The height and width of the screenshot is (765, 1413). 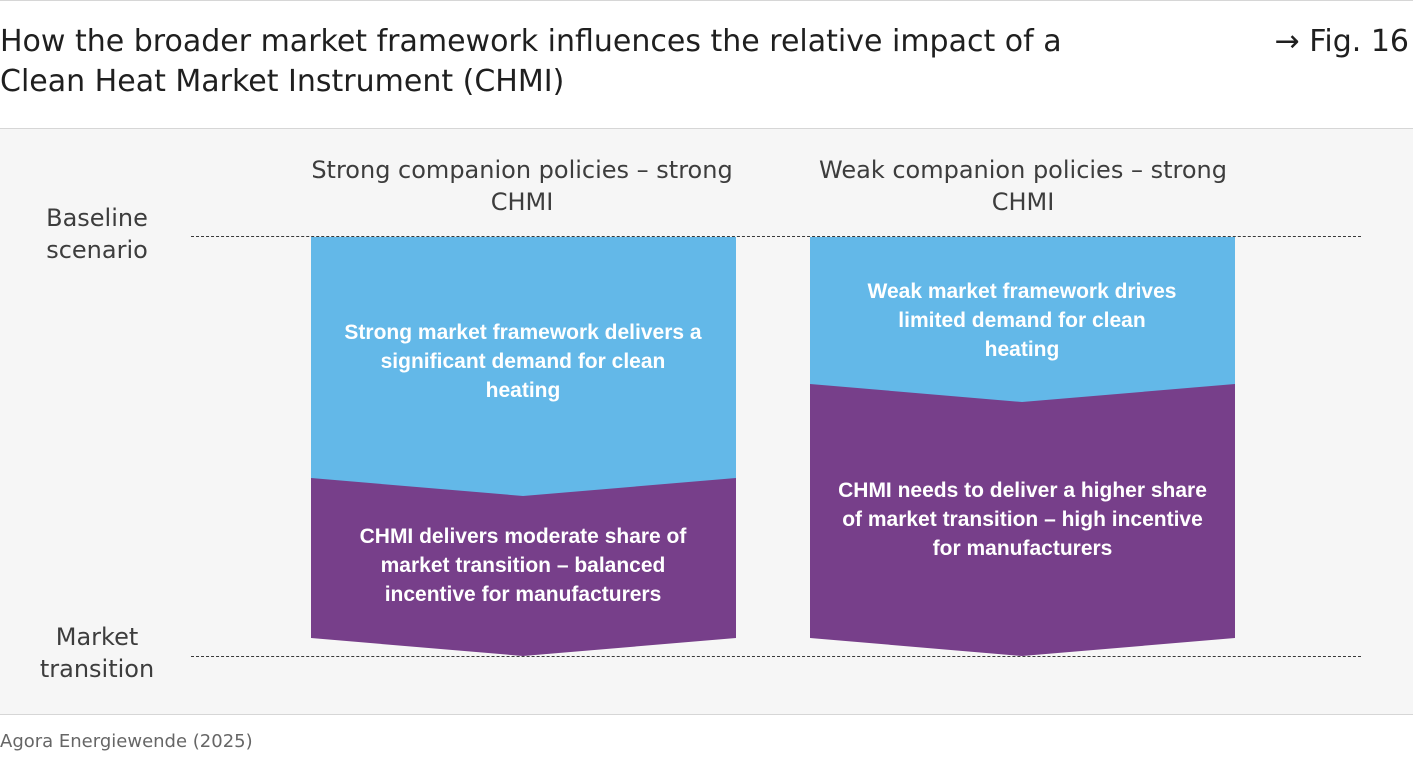 I want to click on baseline-dashed-line, so click(x=776, y=236).